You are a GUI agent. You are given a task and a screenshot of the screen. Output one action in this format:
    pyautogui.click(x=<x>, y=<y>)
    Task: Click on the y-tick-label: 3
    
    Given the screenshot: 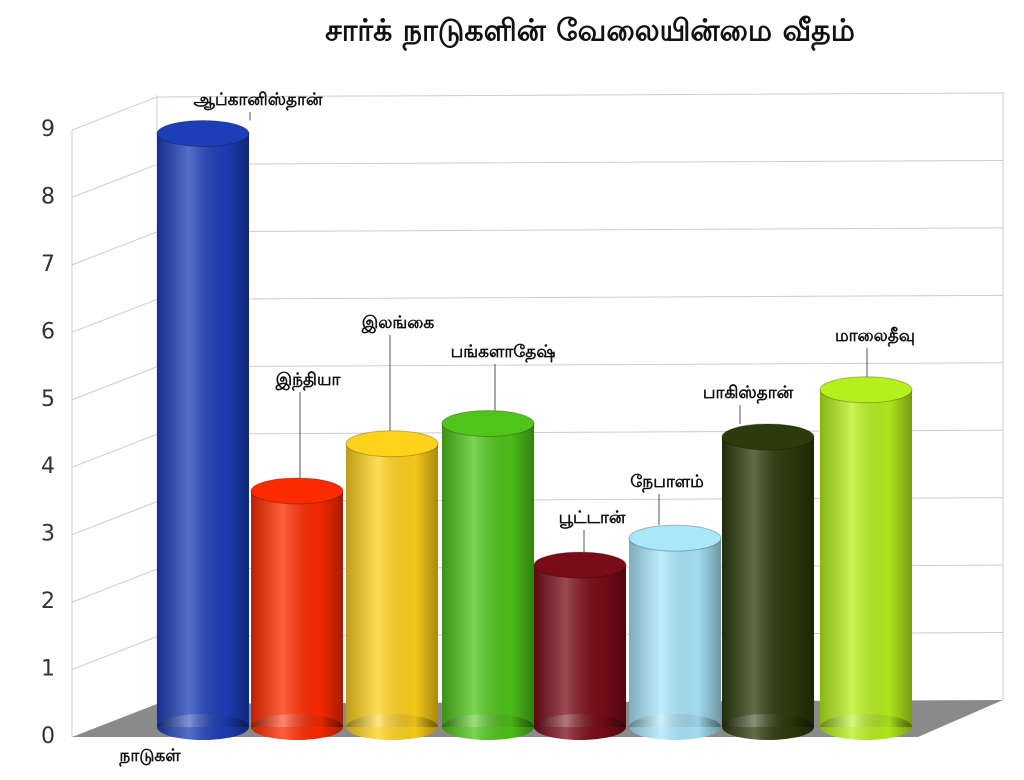 What is the action you would take?
    pyautogui.click(x=48, y=534)
    